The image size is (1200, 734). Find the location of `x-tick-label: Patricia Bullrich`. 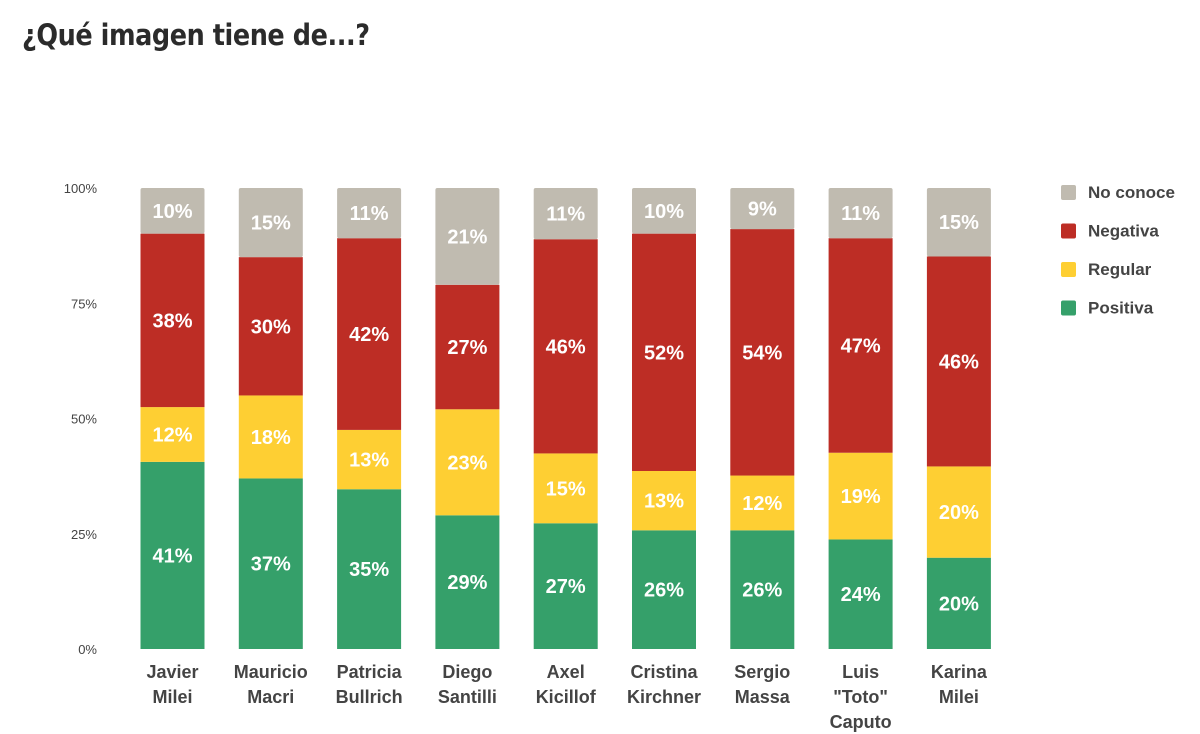

x-tick-label: Patricia Bullrich is located at coordinates (369, 684).